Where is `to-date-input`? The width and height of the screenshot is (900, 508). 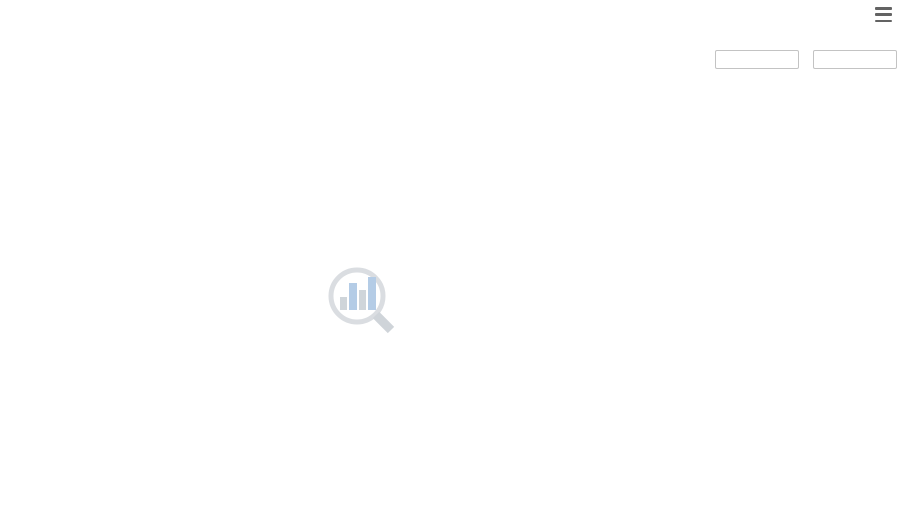
to-date-input is located at coordinates (855, 59).